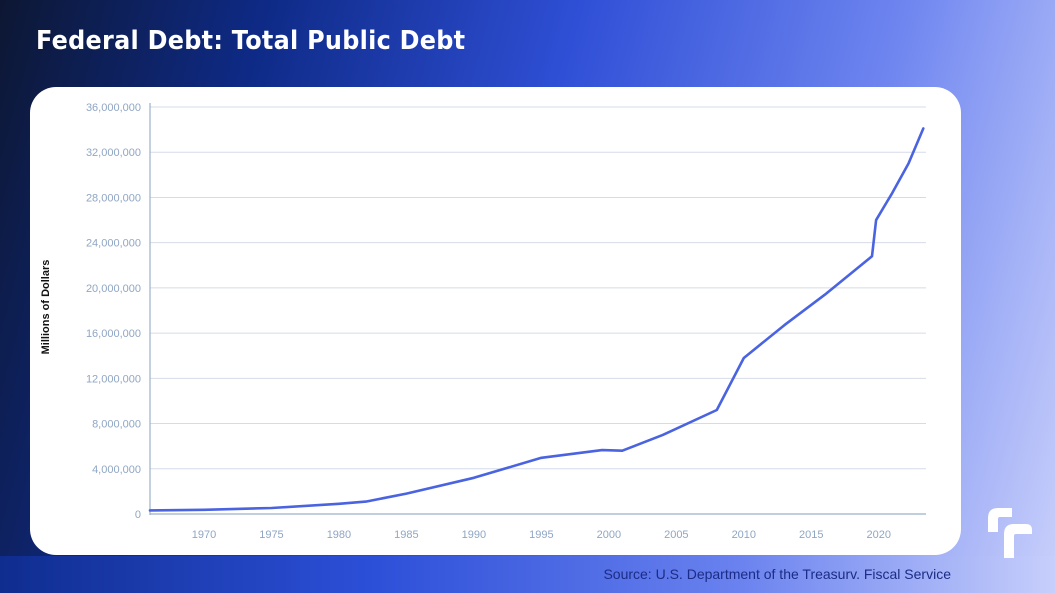  I want to click on x-tick-label: 1975, so click(271, 535).